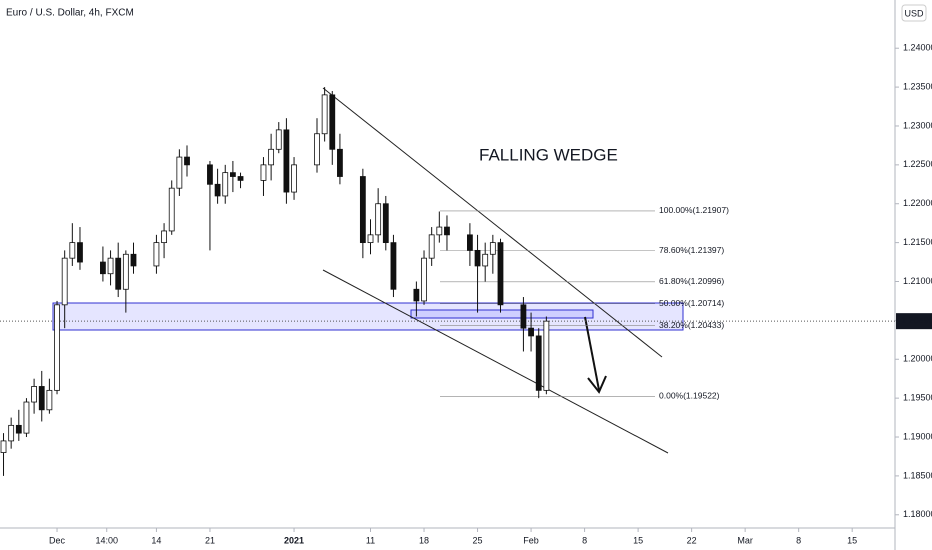 This screenshot has height=550, width=932. Describe the element at coordinates (694, 210) in the screenshot. I see `fib-label: 100.00%(1.21907)` at that location.